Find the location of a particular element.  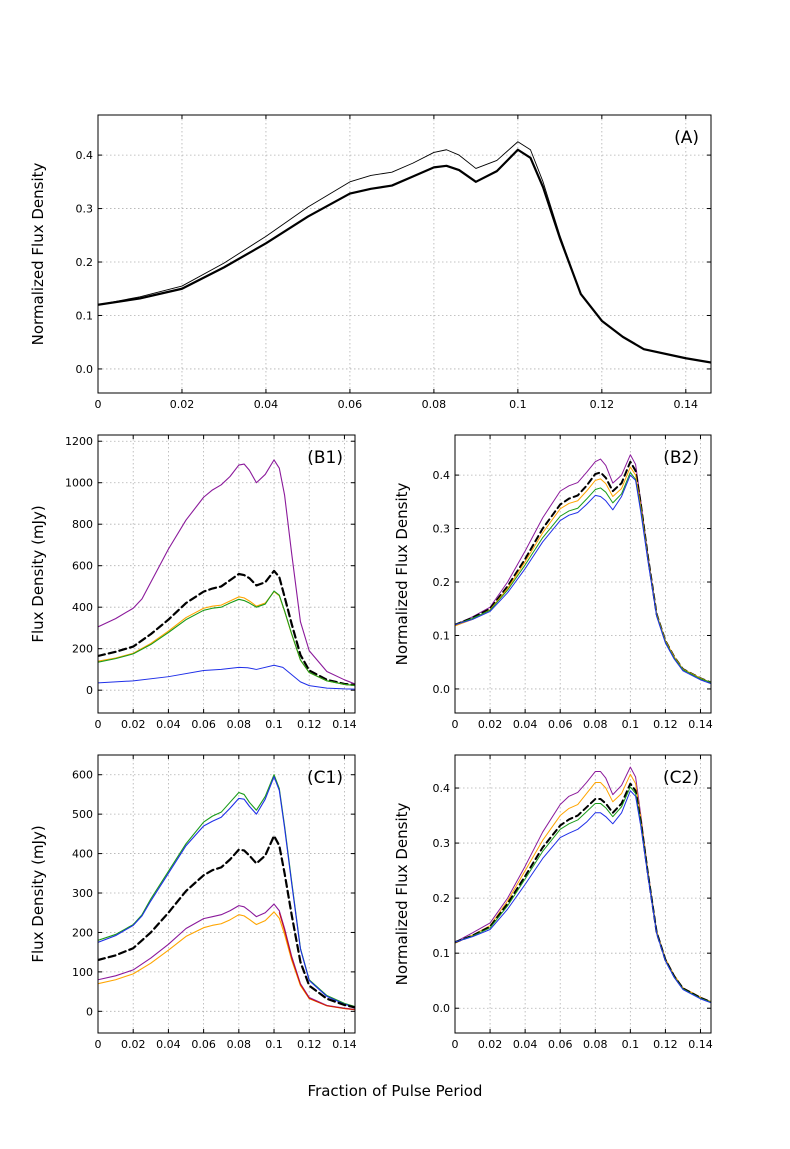

y-tick-label: 500 is located at coordinates (82, 814).